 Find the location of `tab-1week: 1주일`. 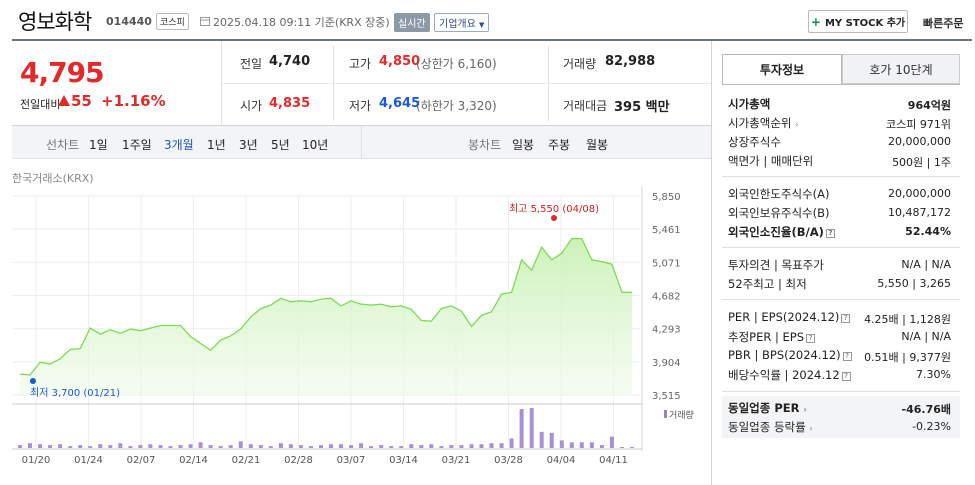

tab-1week: 1주일 is located at coordinates (137, 145).